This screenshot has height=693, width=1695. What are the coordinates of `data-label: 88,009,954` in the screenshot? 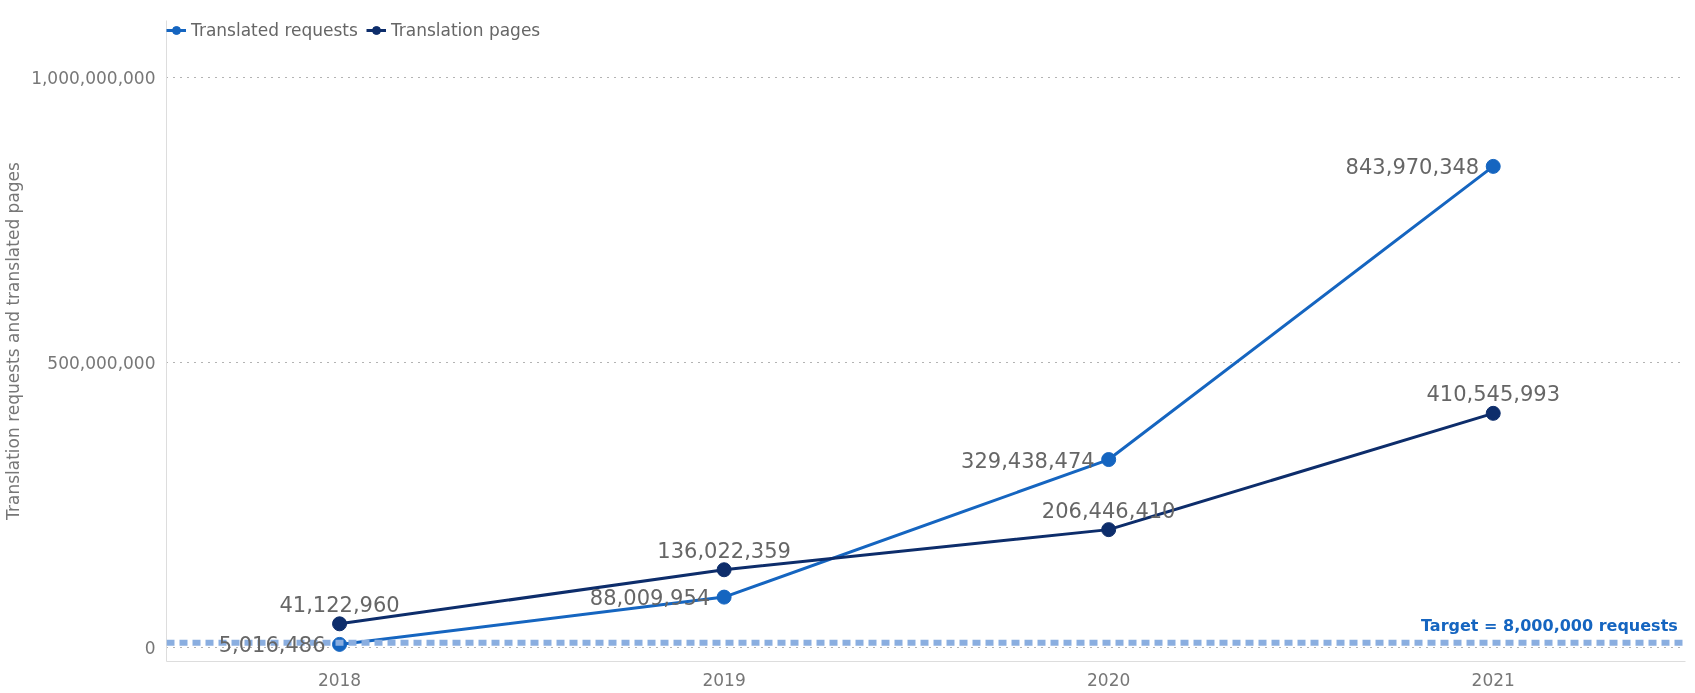 It's located at (650, 598).